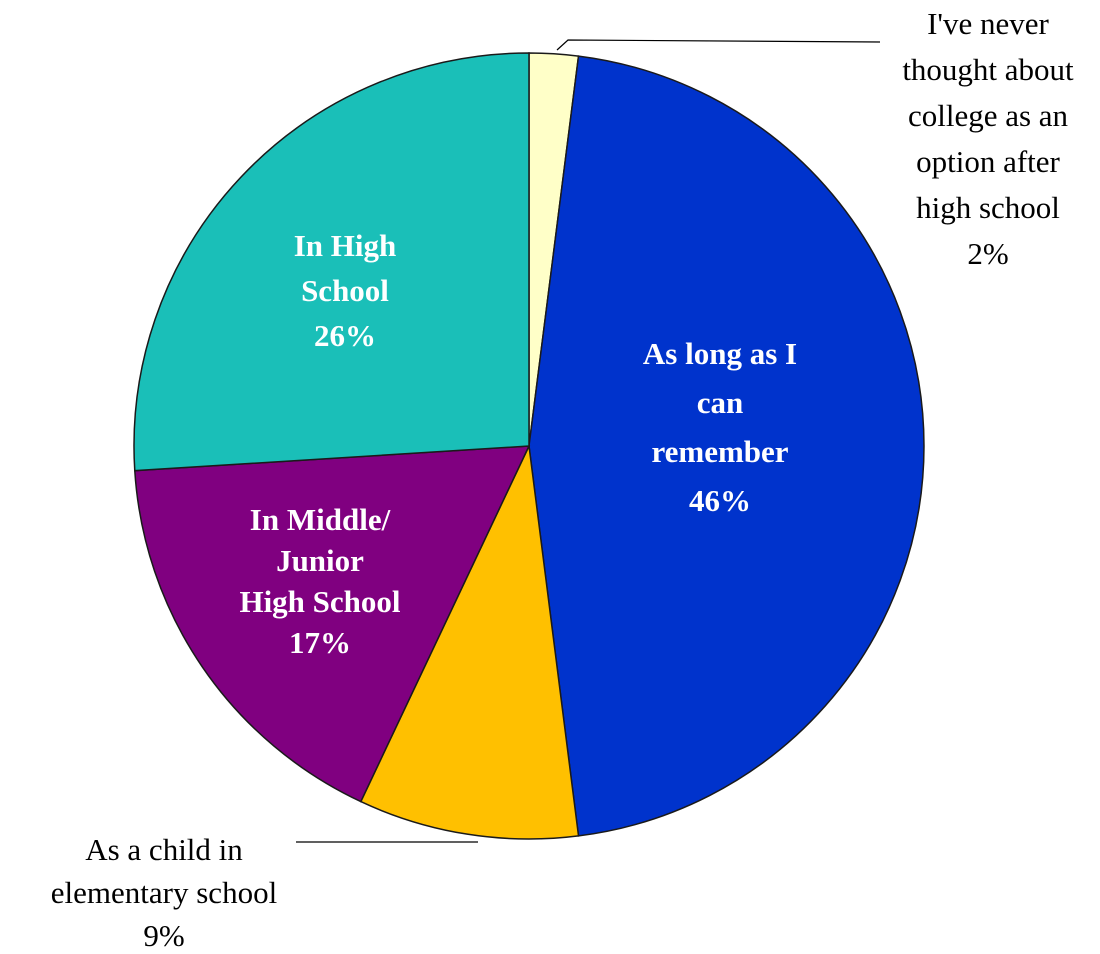 This screenshot has width=1100, height=954. Describe the element at coordinates (988, 69) in the screenshot. I see `label-never-thought-line: thought about` at that location.